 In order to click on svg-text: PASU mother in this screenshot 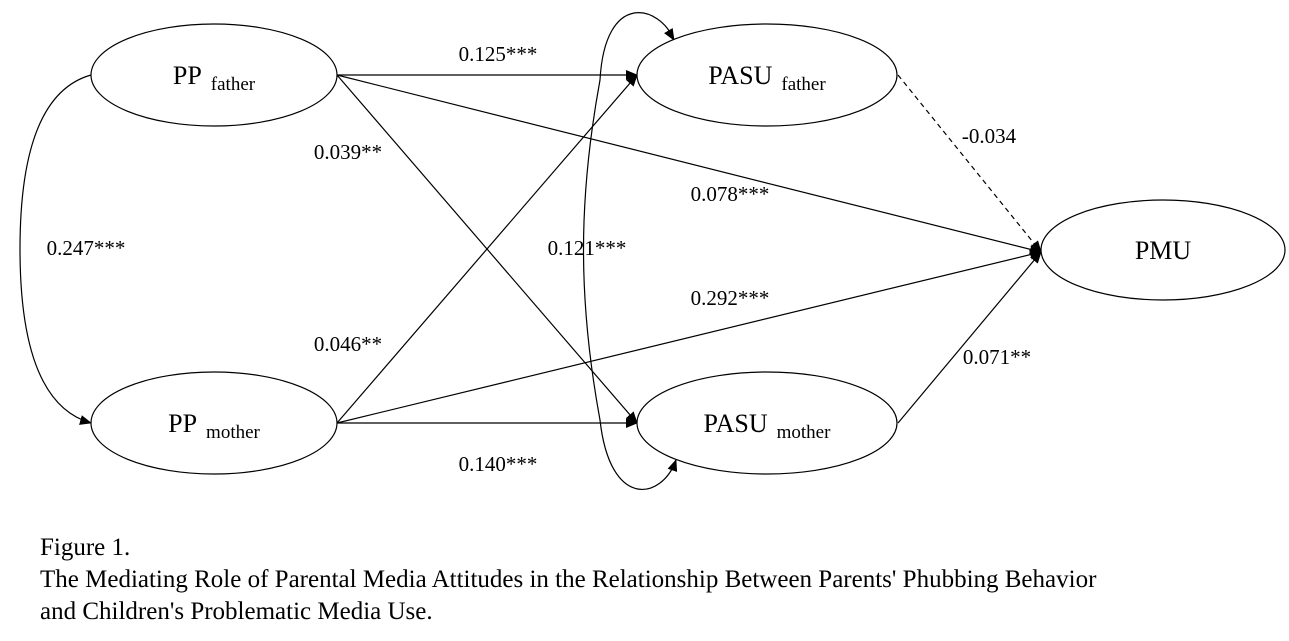, I will do `click(768, 426)`.